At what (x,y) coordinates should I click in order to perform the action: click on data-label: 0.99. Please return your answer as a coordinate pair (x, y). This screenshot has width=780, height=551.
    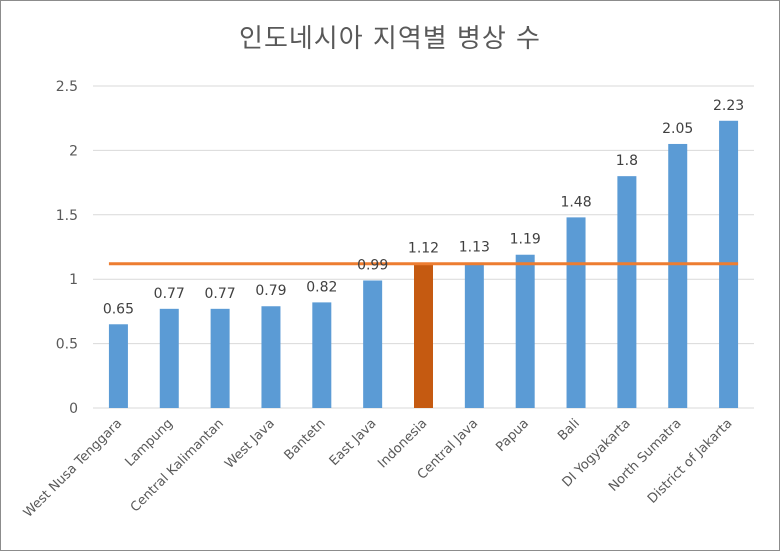
    Looking at the image, I should click on (372, 265).